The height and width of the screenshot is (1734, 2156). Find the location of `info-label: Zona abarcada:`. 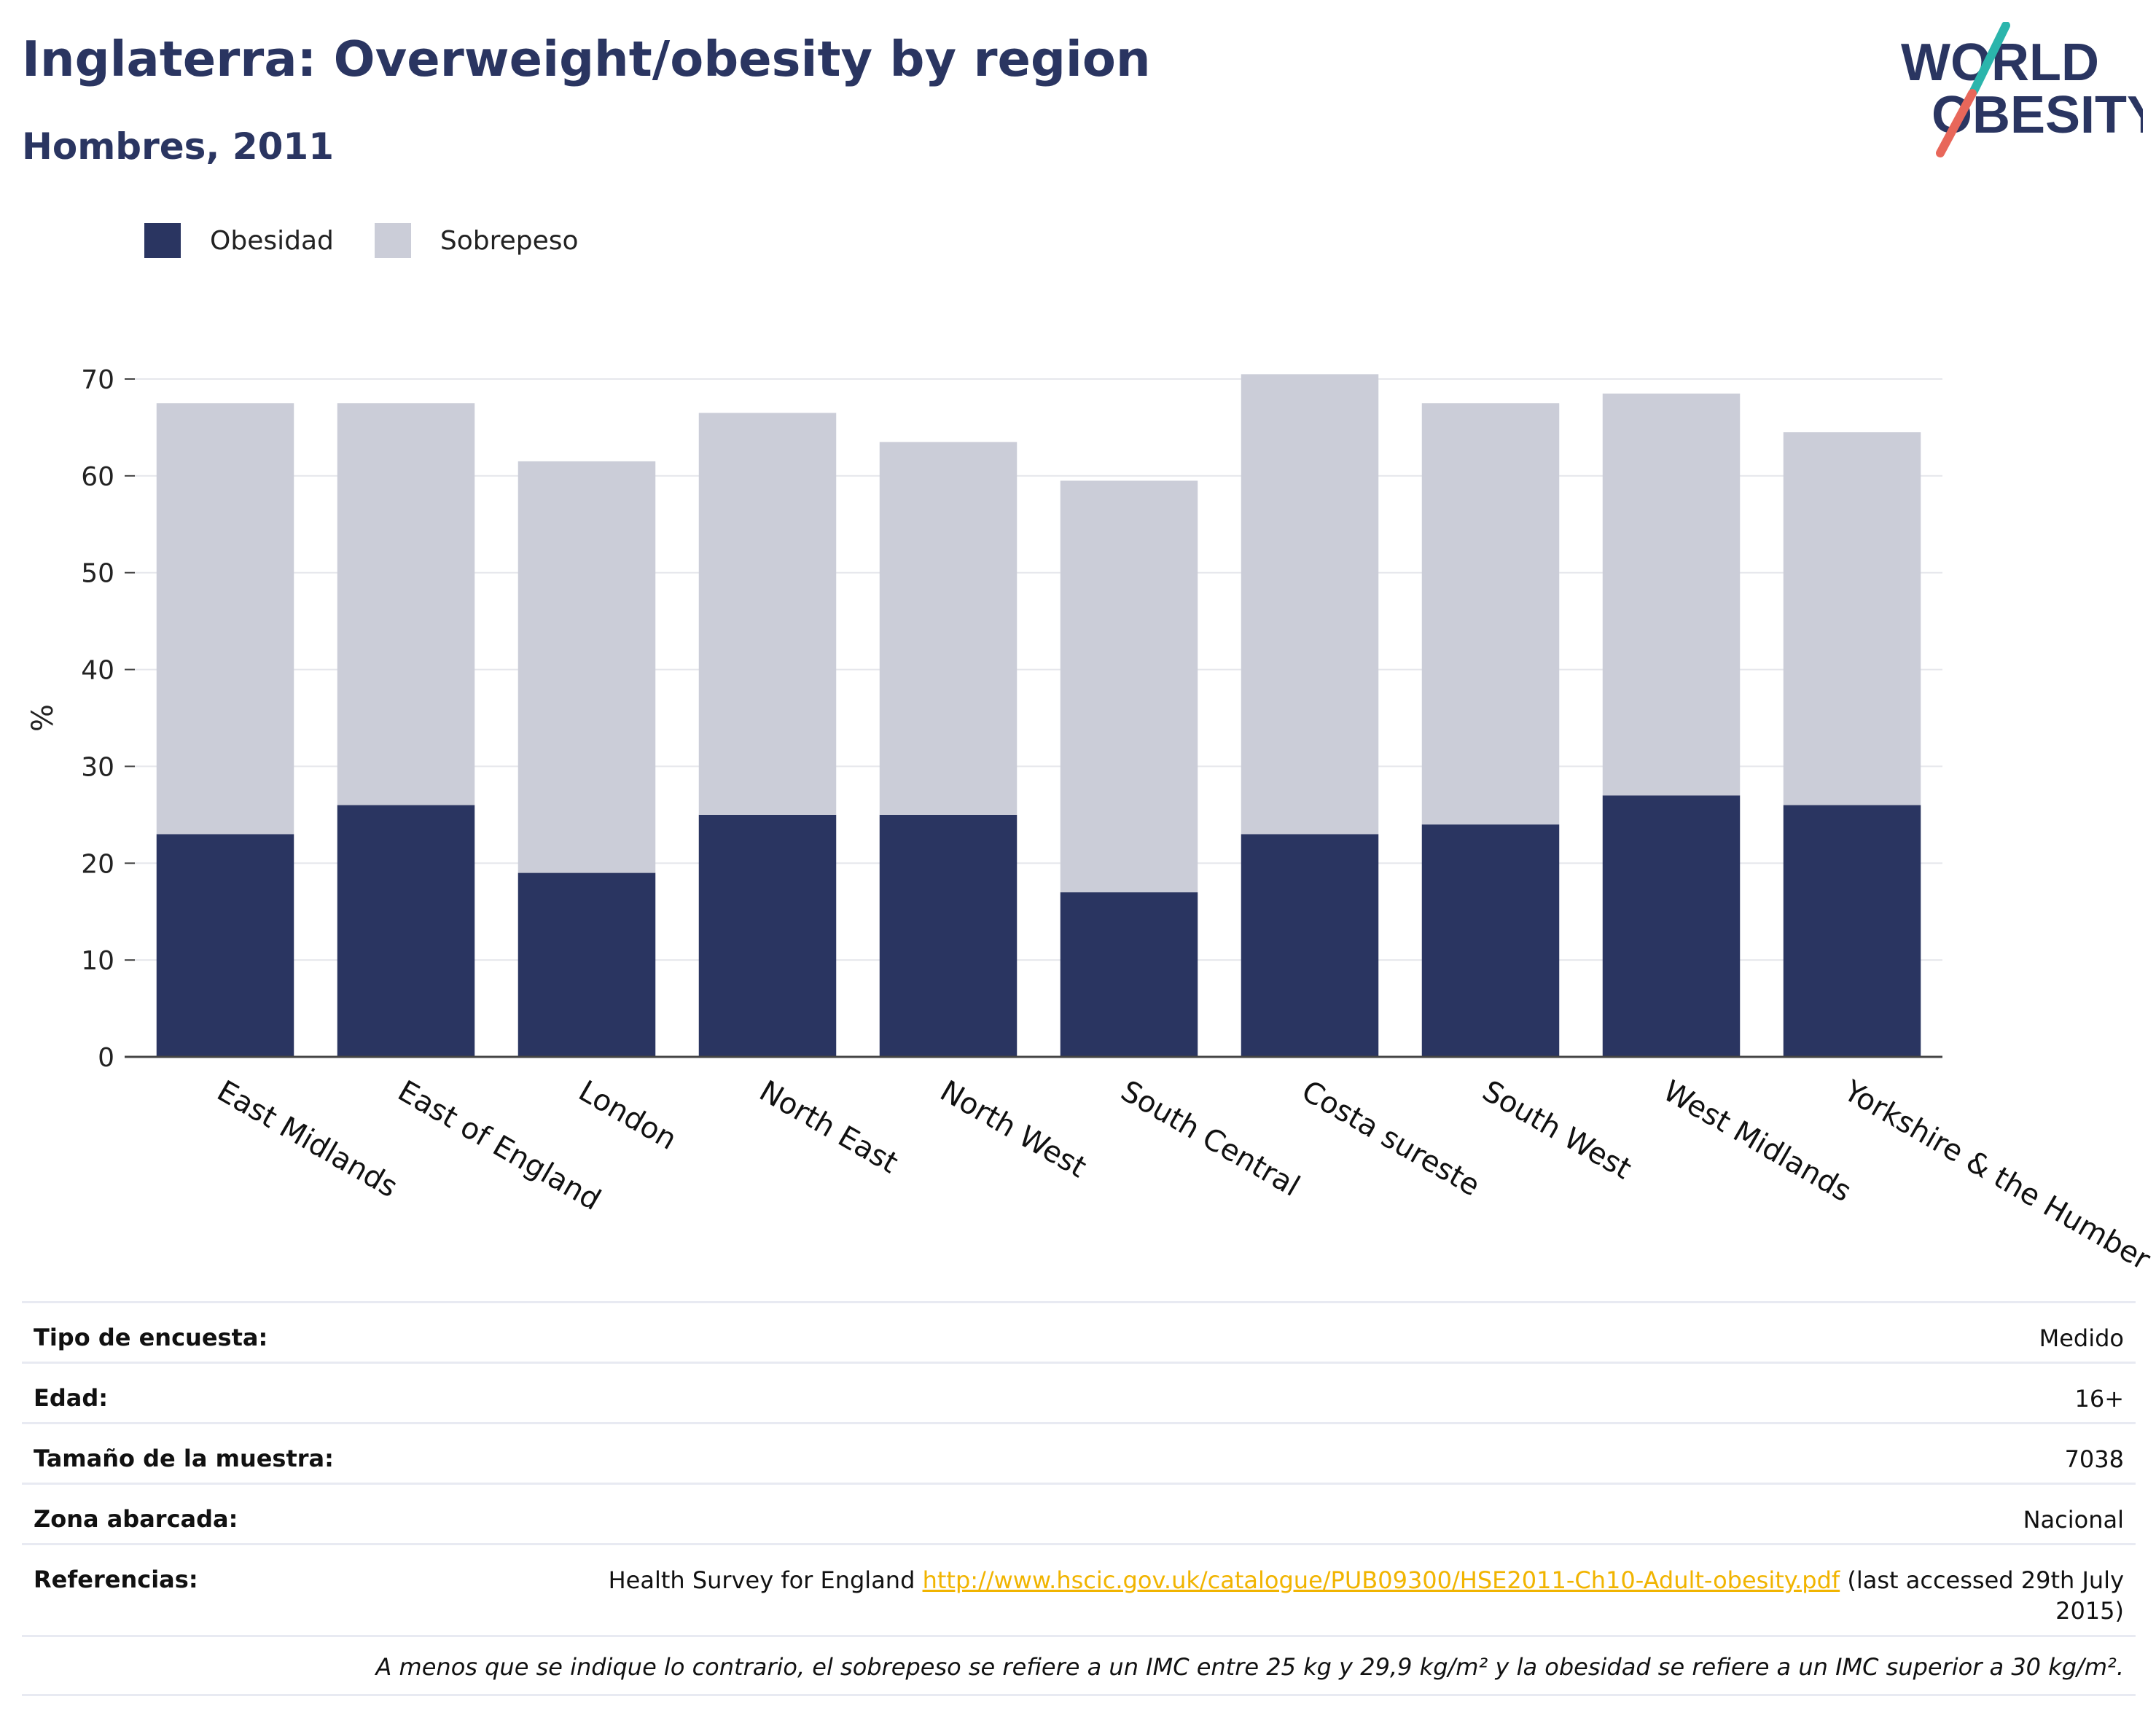

info-label: Zona abarcada: is located at coordinates (136, 1519).